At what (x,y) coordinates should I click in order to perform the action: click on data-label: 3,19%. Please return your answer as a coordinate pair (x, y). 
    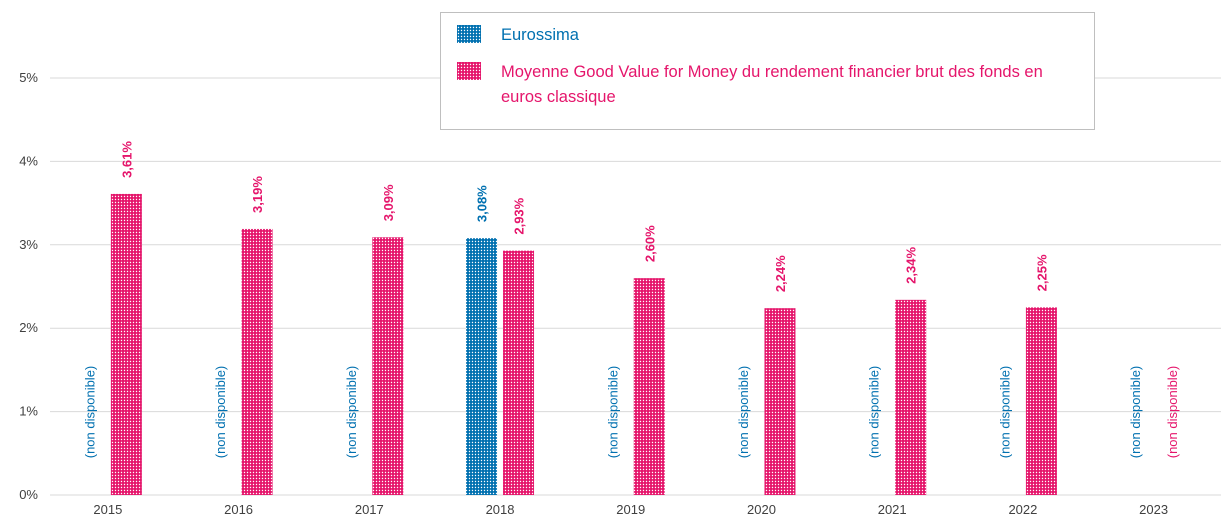
    Looking at the image, I should click on (257, 194).